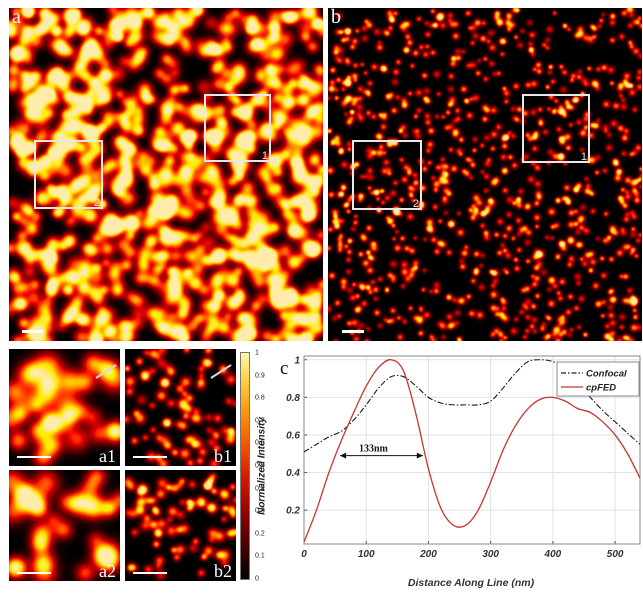 This screenshot has width=643, height=594. What do you see at coordinates (260, 421) in the screenshot?
I see `colorbar-tick-label: 0.7` at bounding box center [260, 421].